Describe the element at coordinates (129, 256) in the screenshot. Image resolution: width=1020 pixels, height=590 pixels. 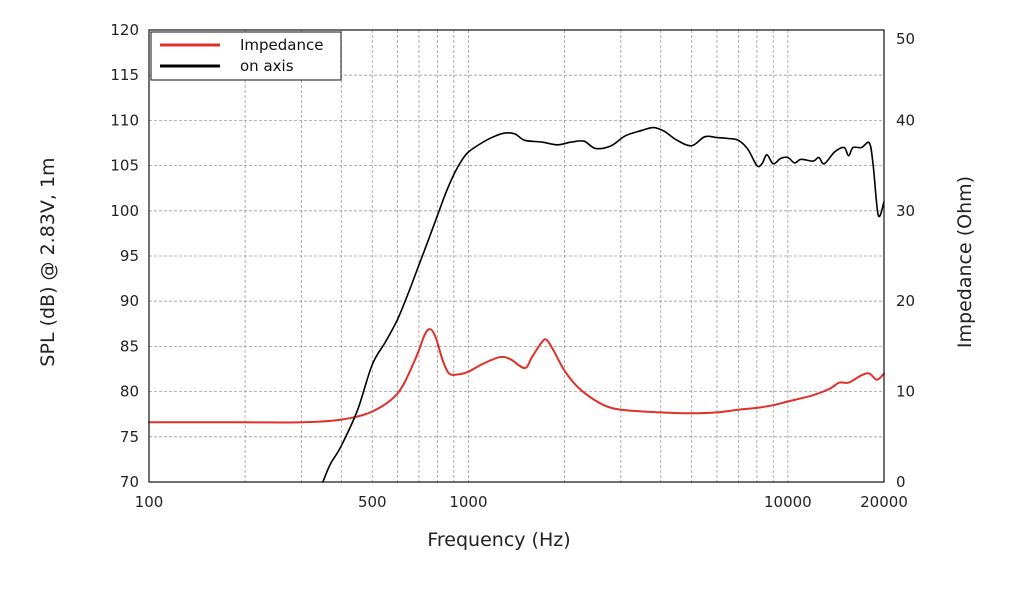
I see `y-tick-label: 95` at that location.